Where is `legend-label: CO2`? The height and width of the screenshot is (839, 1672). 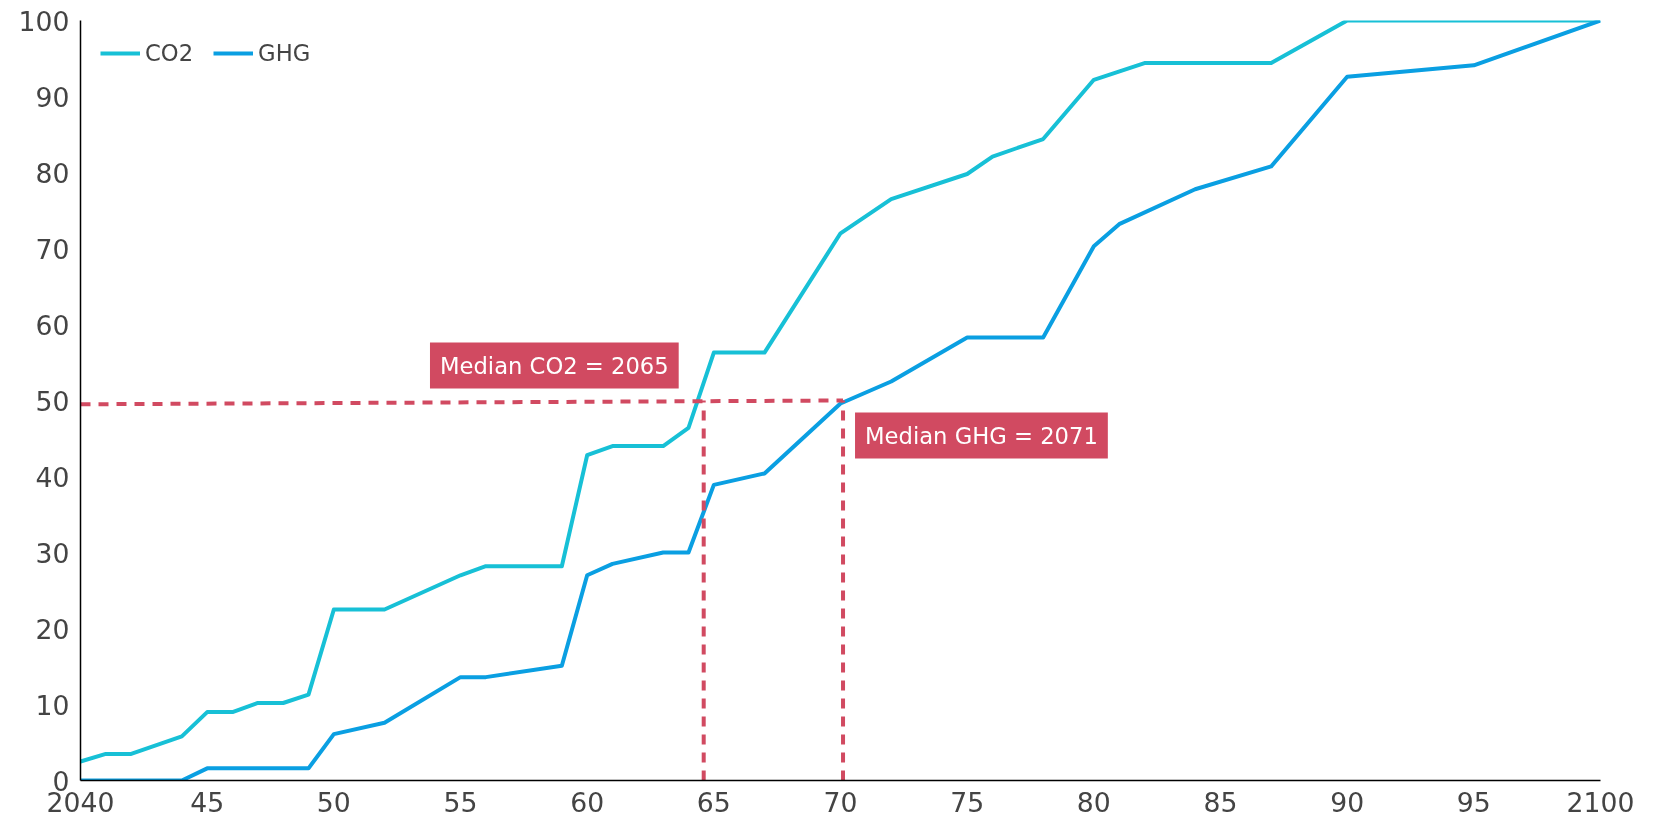 legend-label: CO2 is located at coordinates (169, 53).